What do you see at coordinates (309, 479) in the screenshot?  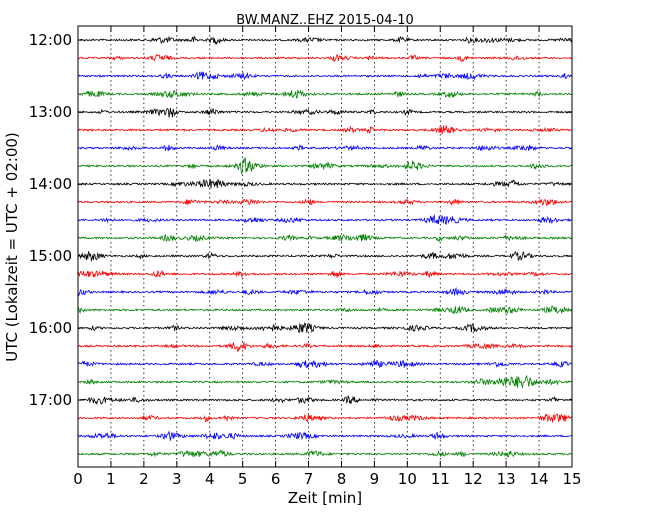 I see `x-tick-label: 7` at bounding box center [309, 479].